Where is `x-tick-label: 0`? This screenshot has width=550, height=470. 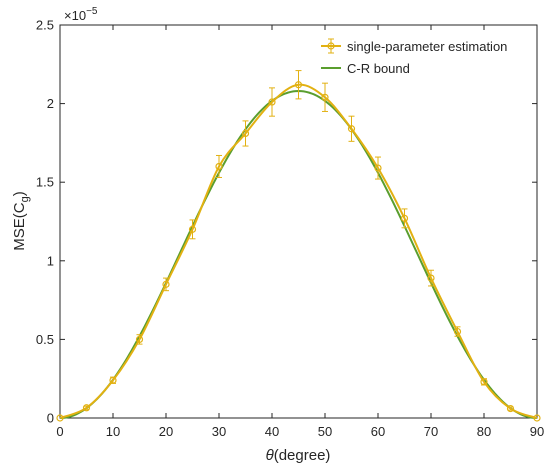 x-tick-label: 0 is located at coordinates (59, 431).